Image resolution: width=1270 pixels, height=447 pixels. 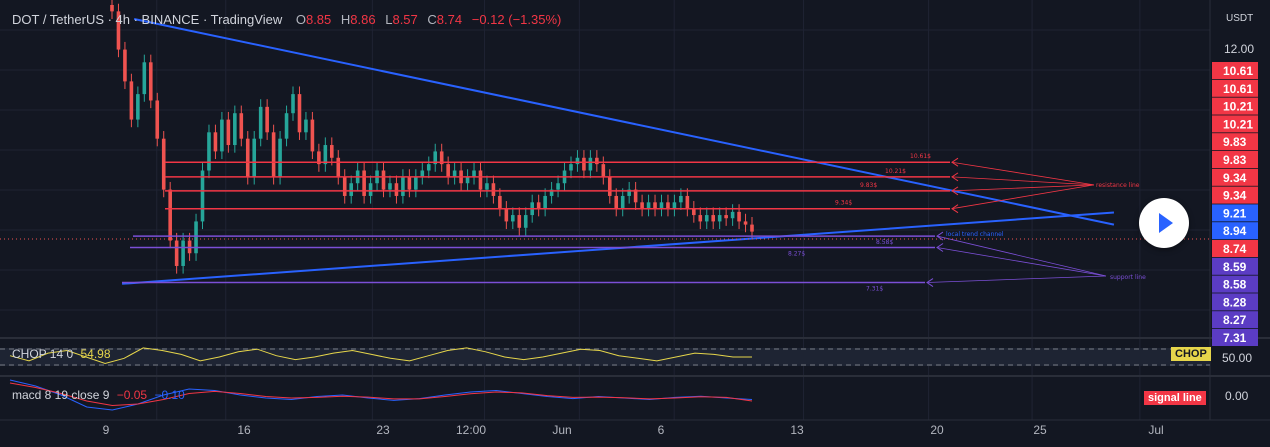 What do you see at coordinates (318, 19) in the screenshot?
I see `open-value: 8.85` at bounding box center [318, 19].